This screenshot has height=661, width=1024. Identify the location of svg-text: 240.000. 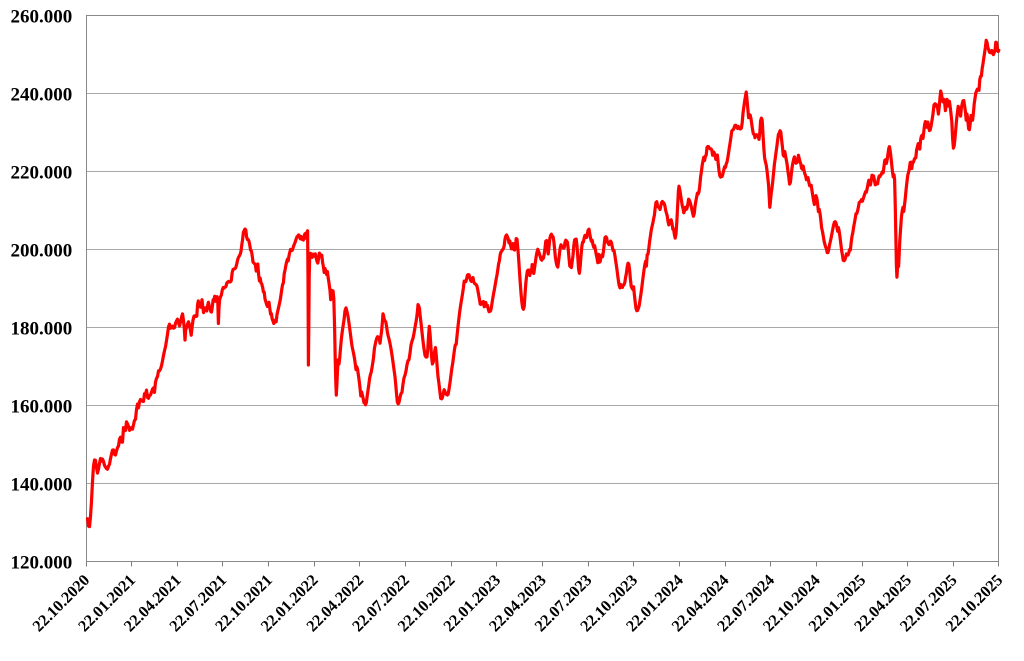
(42, 95).